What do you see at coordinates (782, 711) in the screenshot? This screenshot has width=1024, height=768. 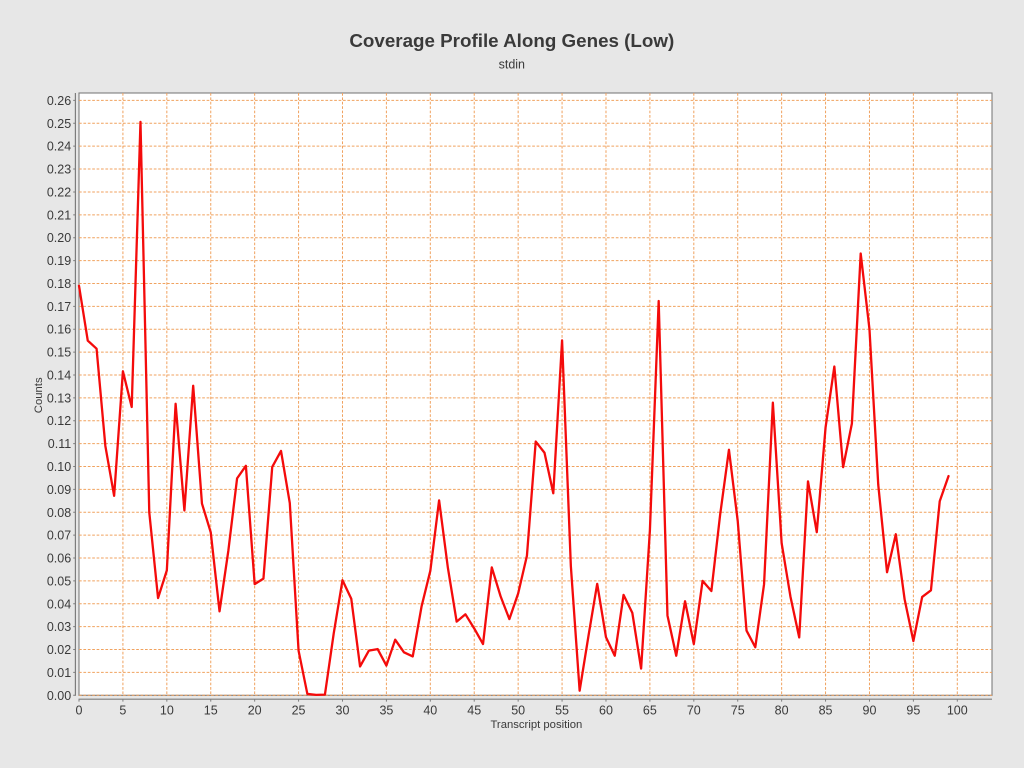 I see `svg-text: 80` at bounding box center [782, 711].